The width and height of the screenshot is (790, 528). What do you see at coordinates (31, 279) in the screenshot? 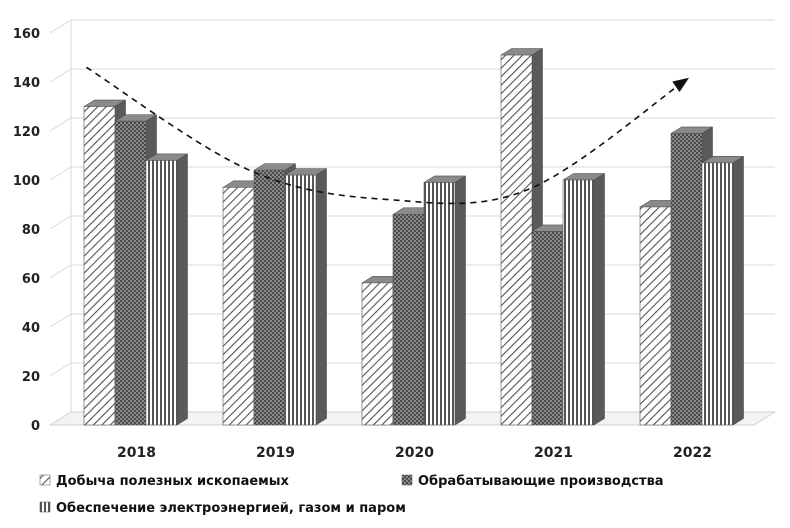
I see `y-tick-label-60: 60` at bounding box center [31, 279].